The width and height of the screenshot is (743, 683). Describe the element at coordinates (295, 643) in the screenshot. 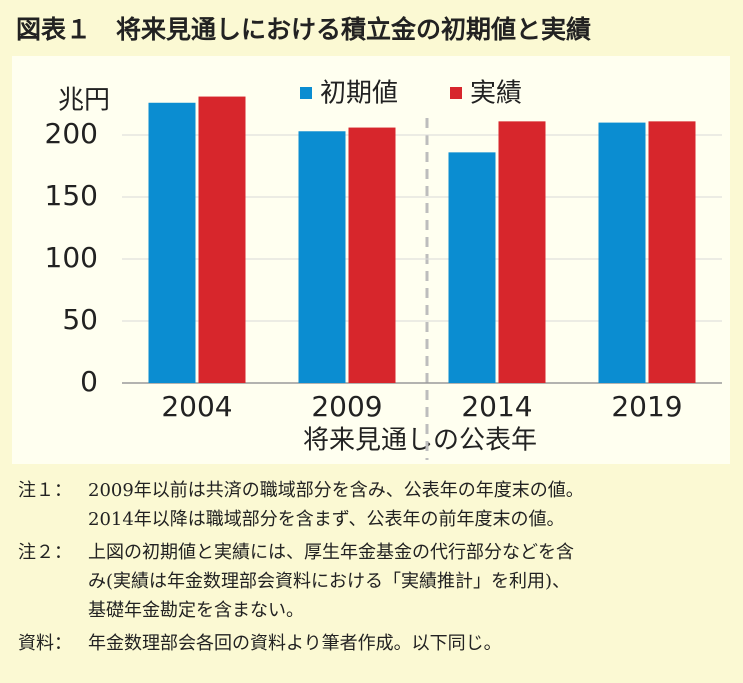

I see `note-line: 年金数理部会各回の資料より筆者作成。以下同じ。` at that location.